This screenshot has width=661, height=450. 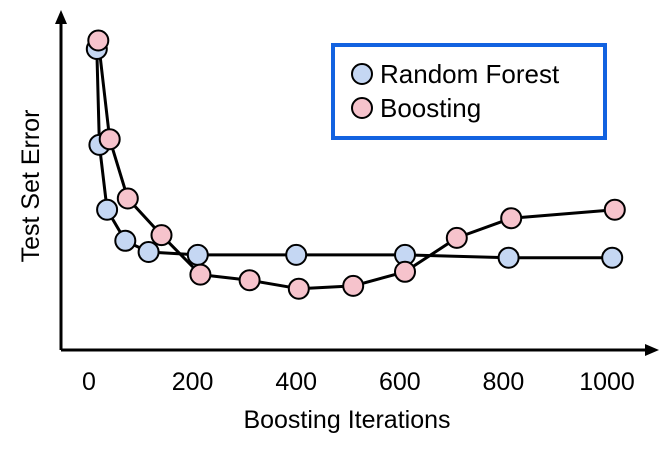 What do you see at coordinates (31, 186) in the screenshot?
I see `y-axis-title: Test Set Error` at bounding box center [31, 186].